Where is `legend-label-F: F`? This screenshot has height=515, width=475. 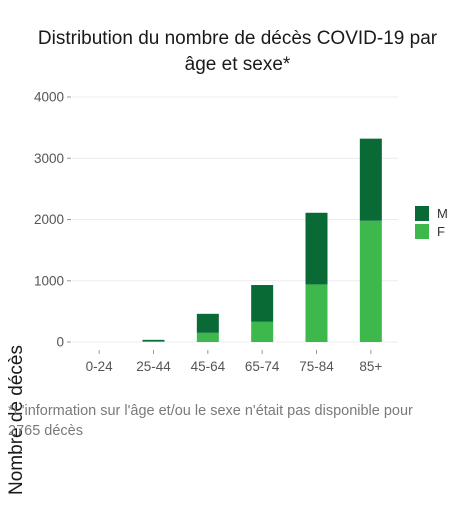 legend-label-F: F is located at coordinates (441, 231).